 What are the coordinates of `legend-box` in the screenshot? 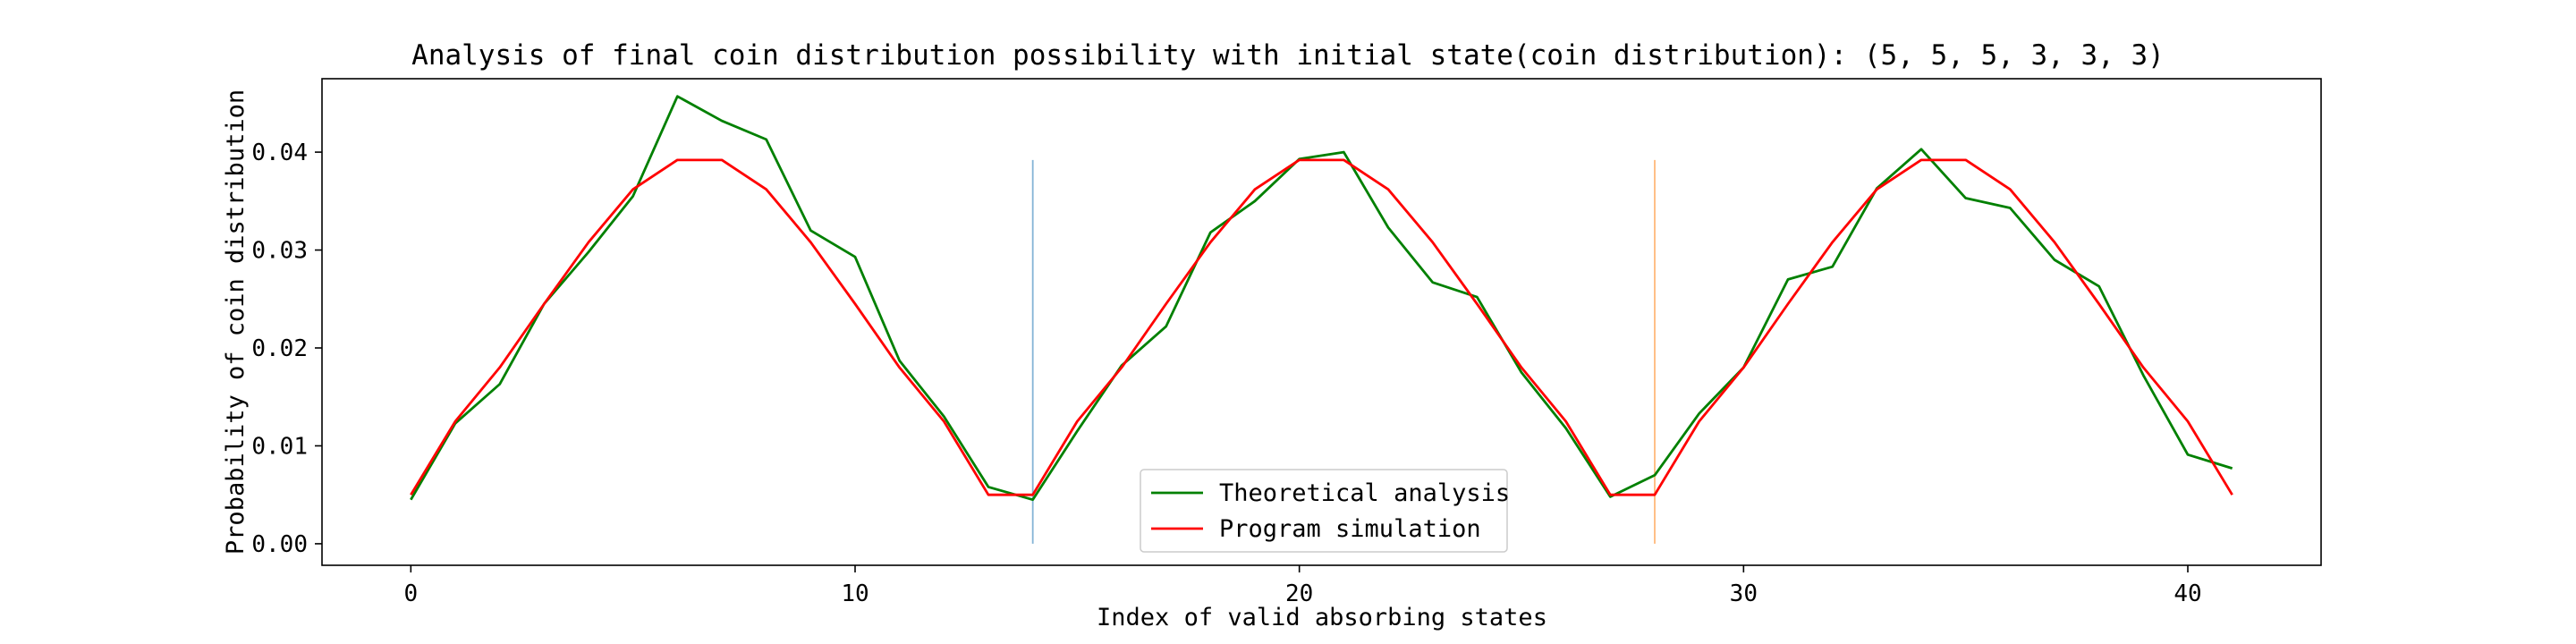 It's located at (1324, 511).